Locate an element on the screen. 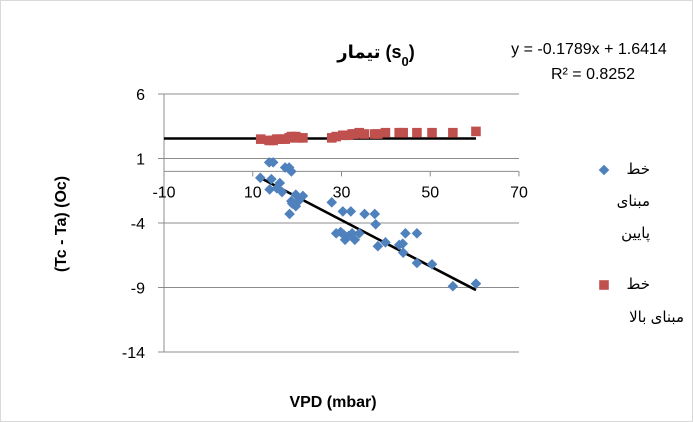  chart-title-close: ) is located at coordinates (412, 52).